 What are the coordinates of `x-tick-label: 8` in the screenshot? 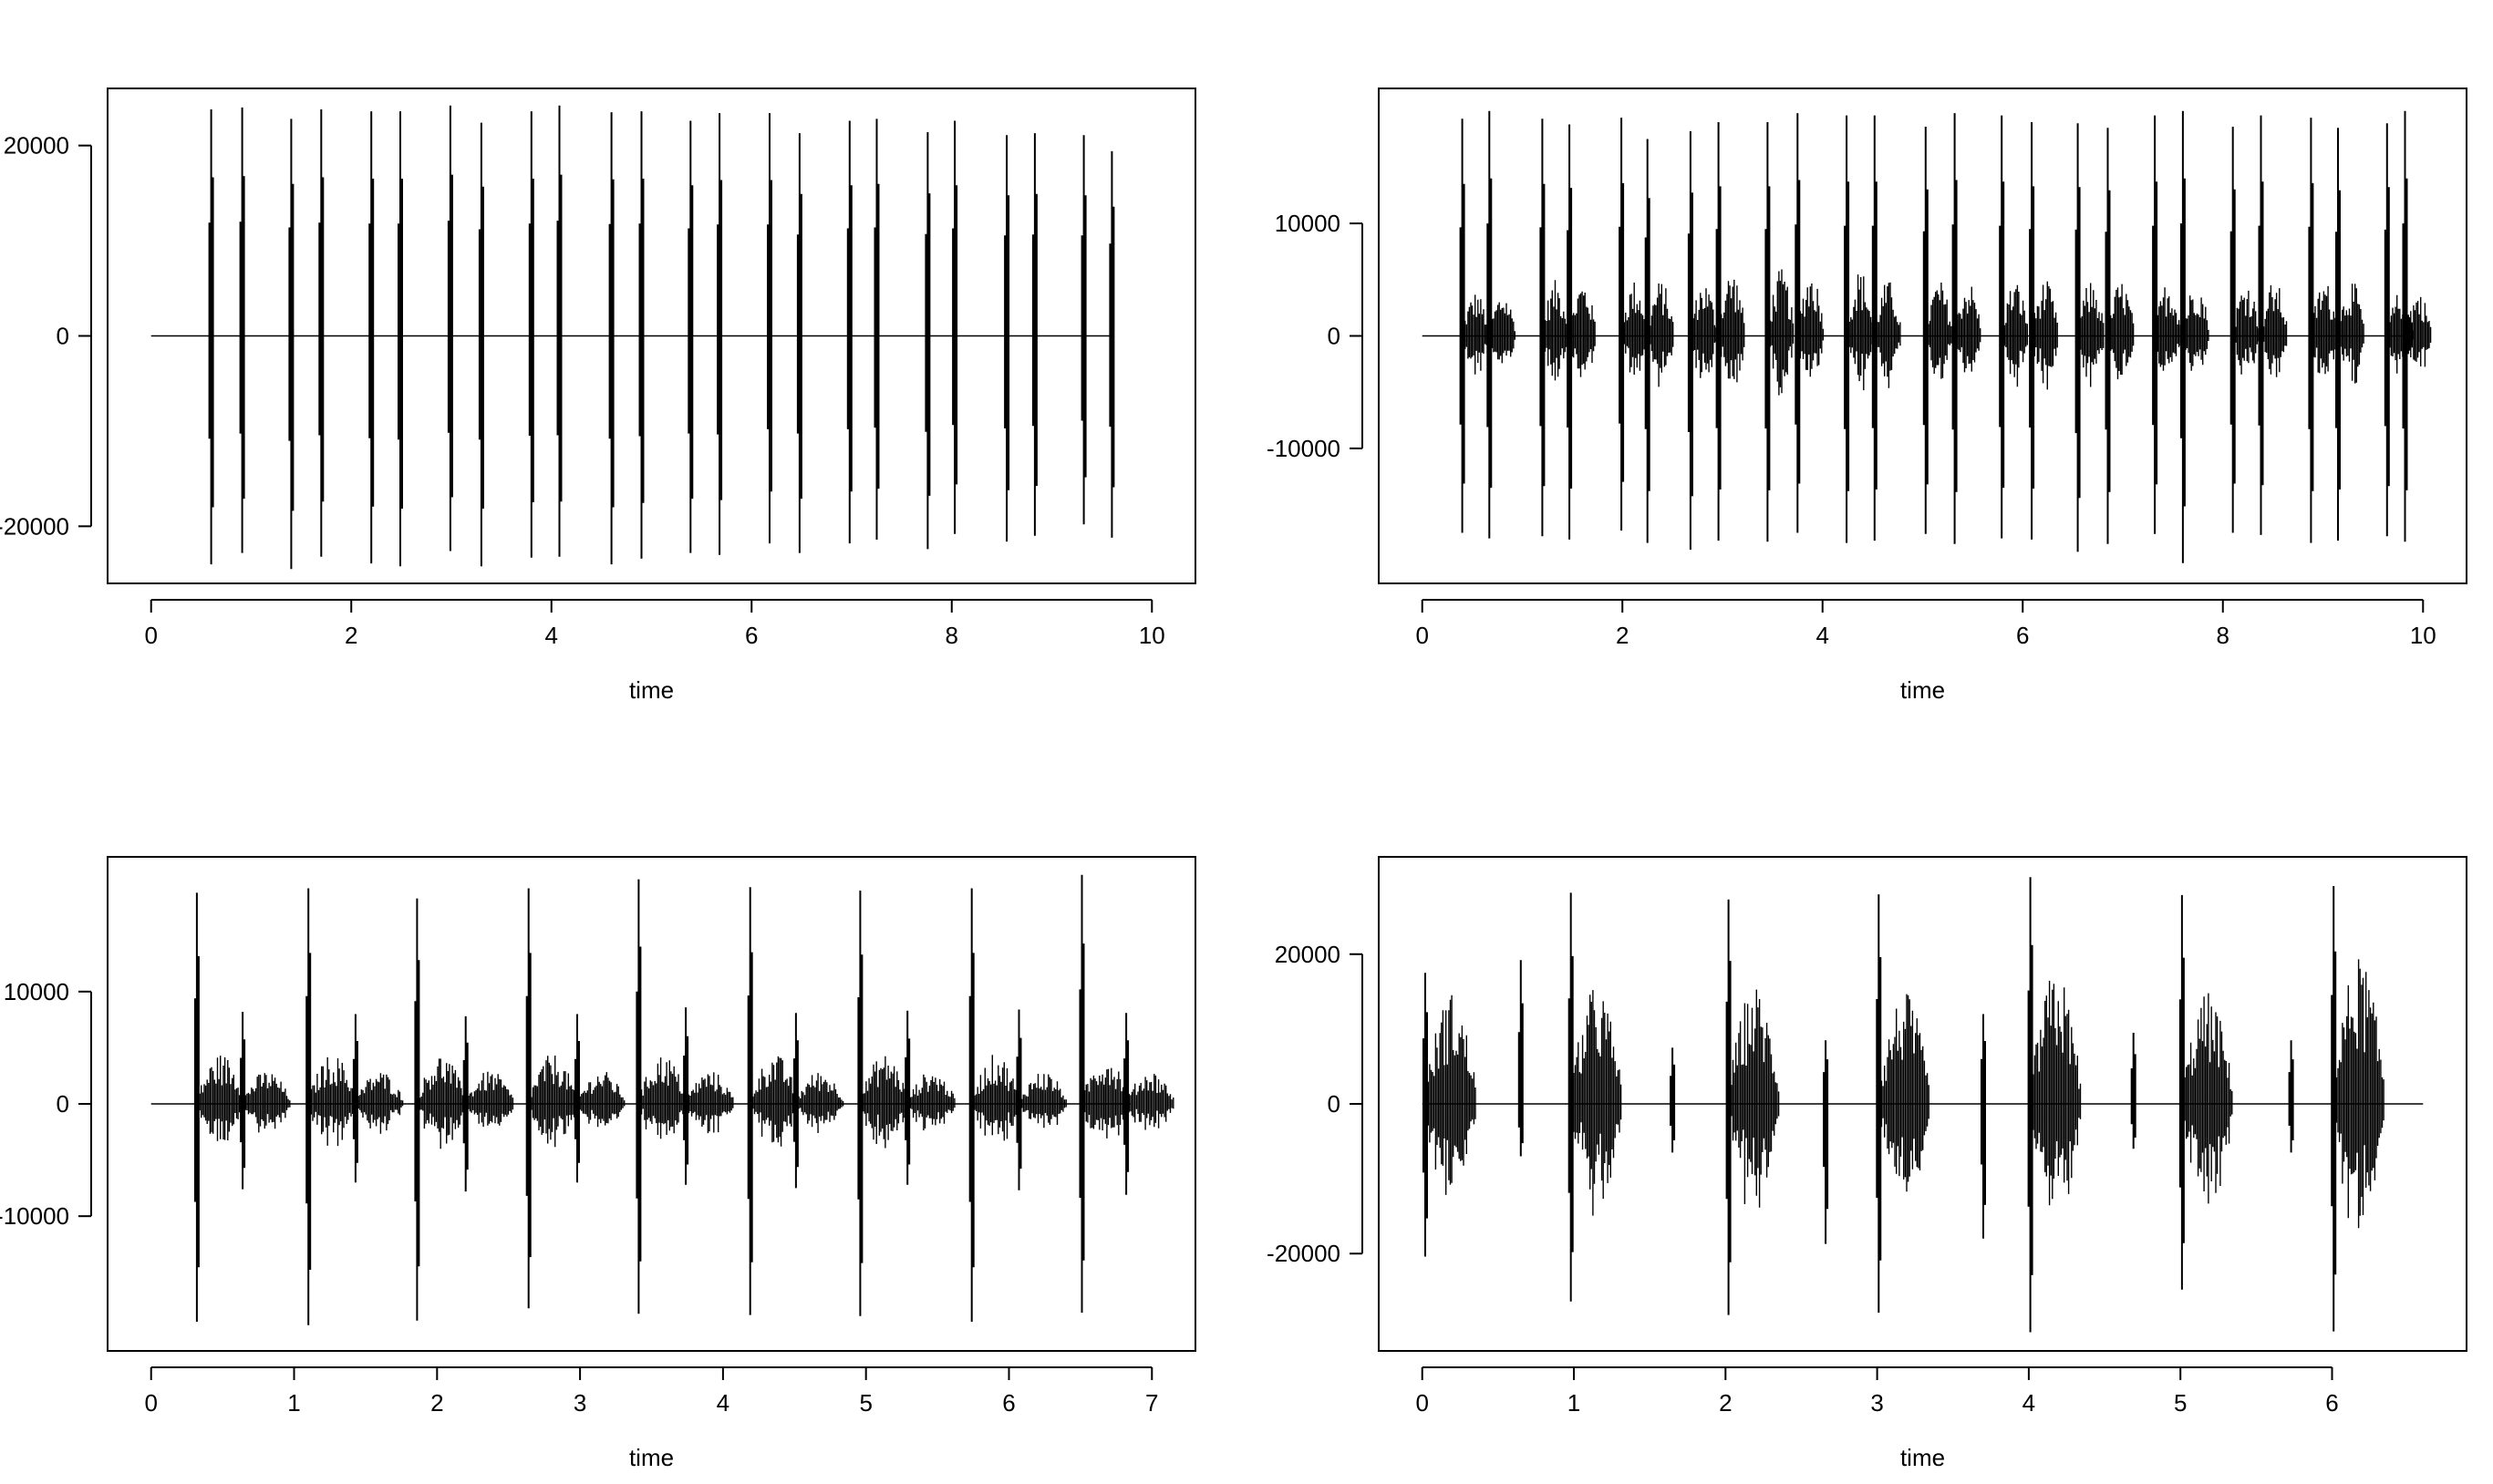 It's located at (2223, 635).